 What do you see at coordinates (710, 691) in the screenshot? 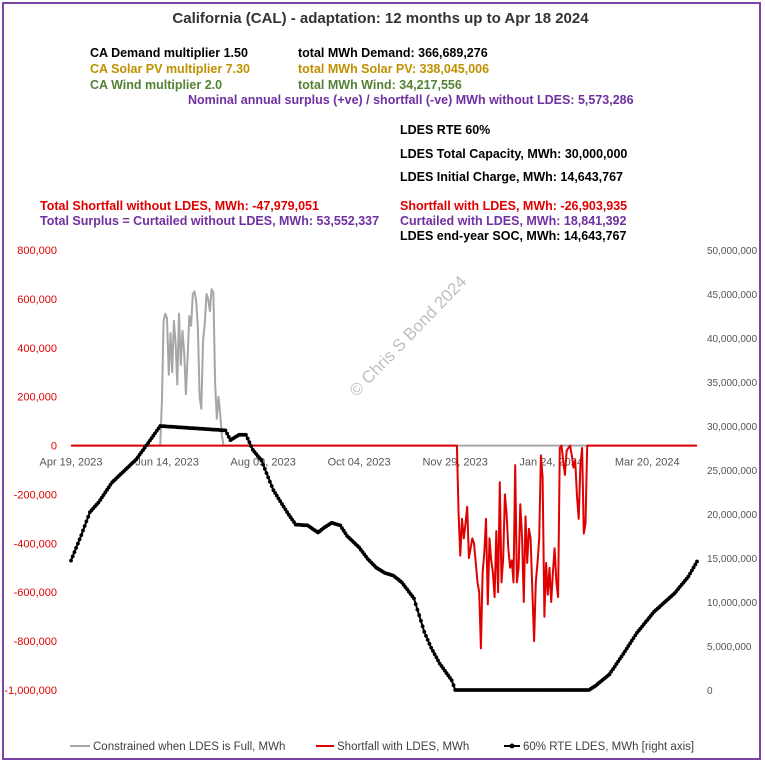
I see `right-axis-tick-label: 0` at bounding box center [710, 691].